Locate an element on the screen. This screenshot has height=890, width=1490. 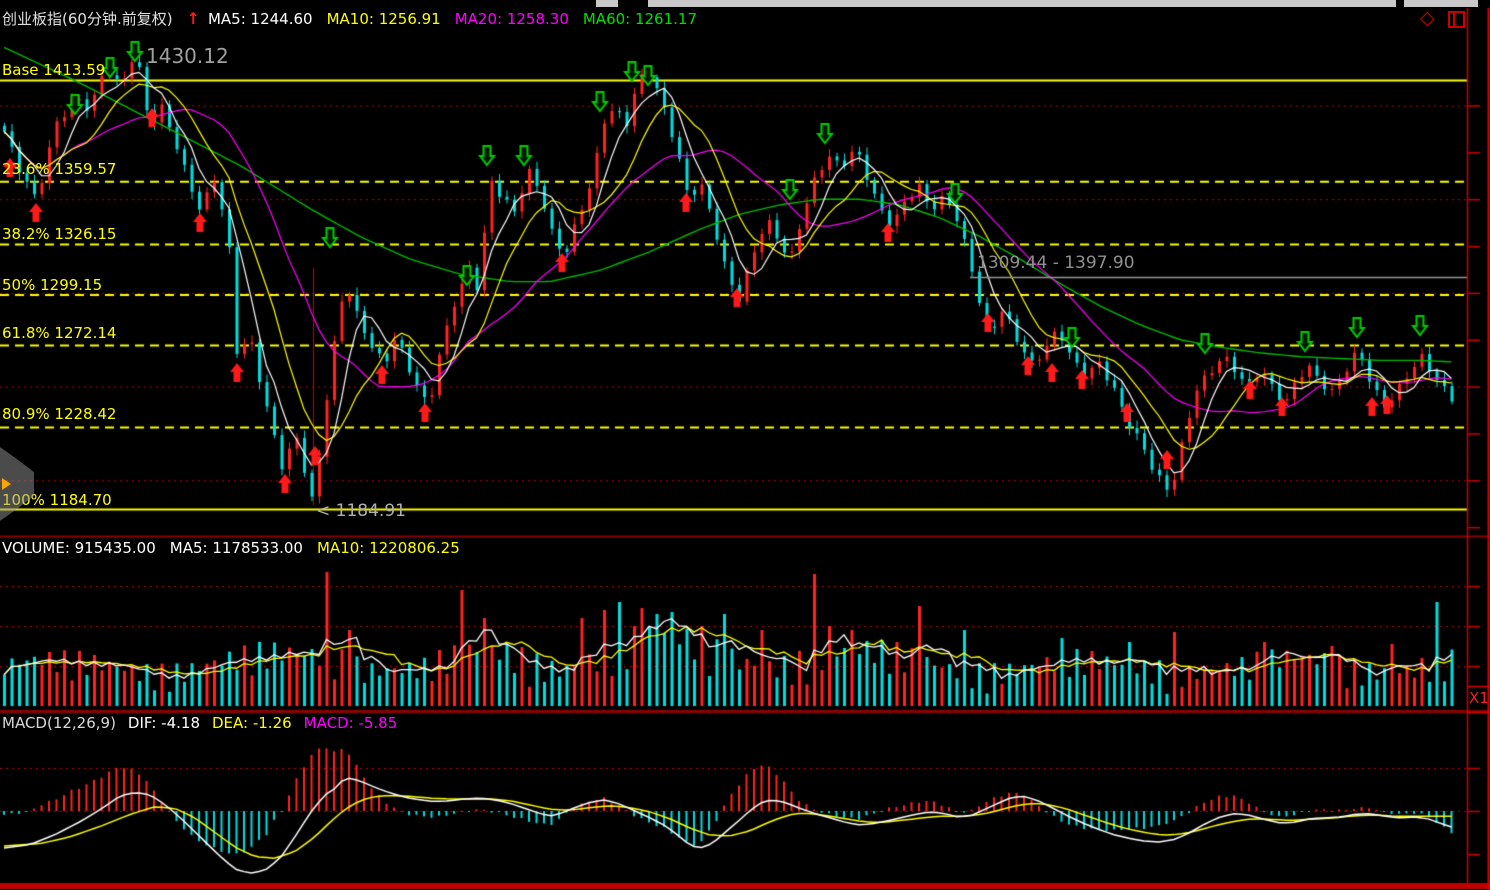
macd-value: MACD: -5.85 is located at coordinates (350, 723).